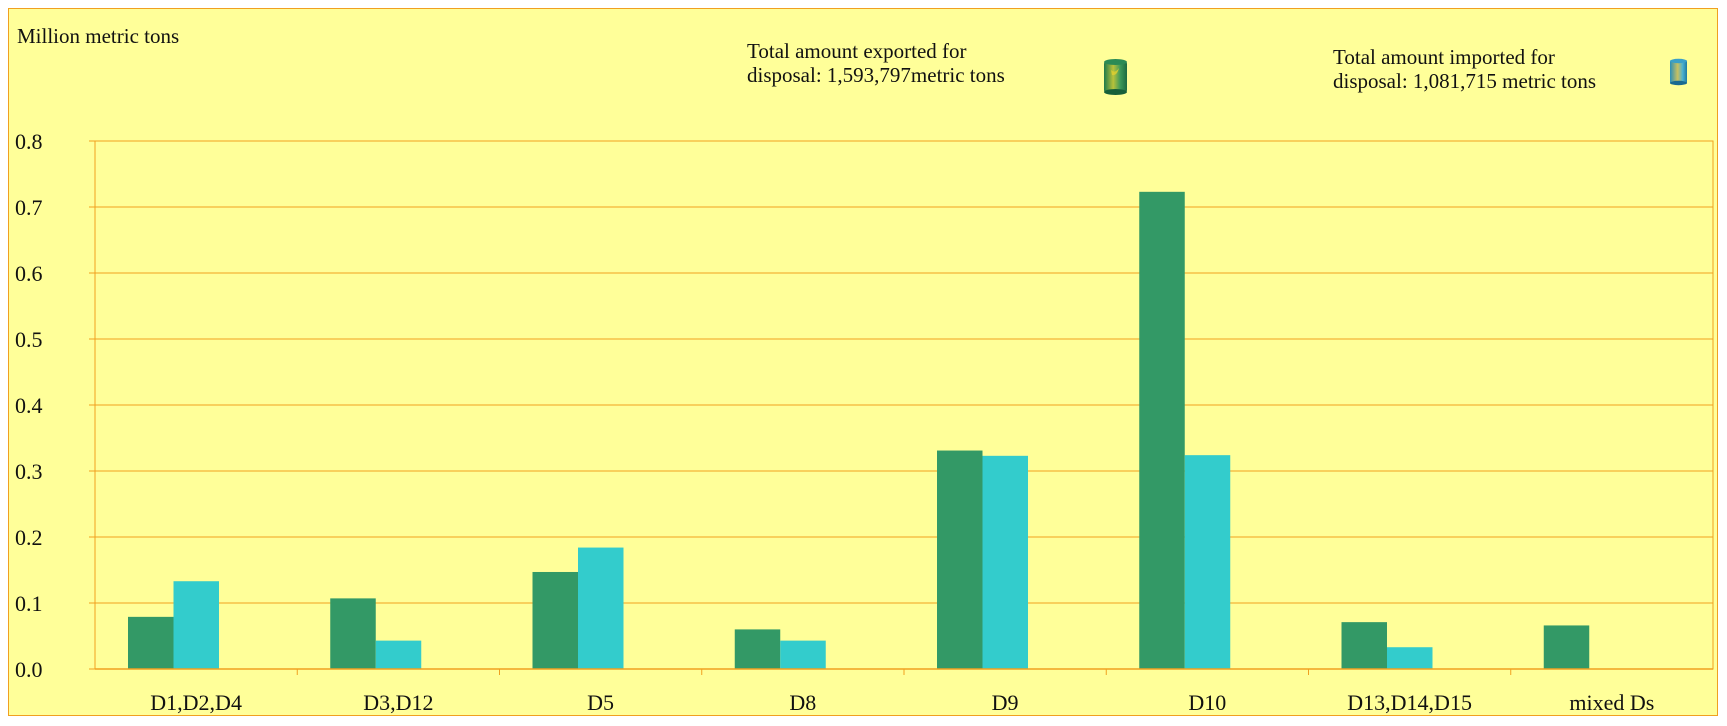  Describe the element at coordinates (29, 603) in the screenshot. I see `y-tick-label: 0.1` at that location.